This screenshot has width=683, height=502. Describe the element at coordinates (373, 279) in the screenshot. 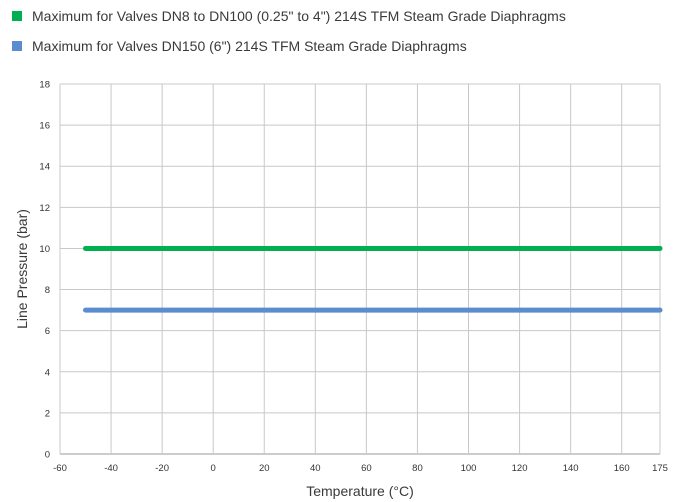

I see `series-lines` at that location.